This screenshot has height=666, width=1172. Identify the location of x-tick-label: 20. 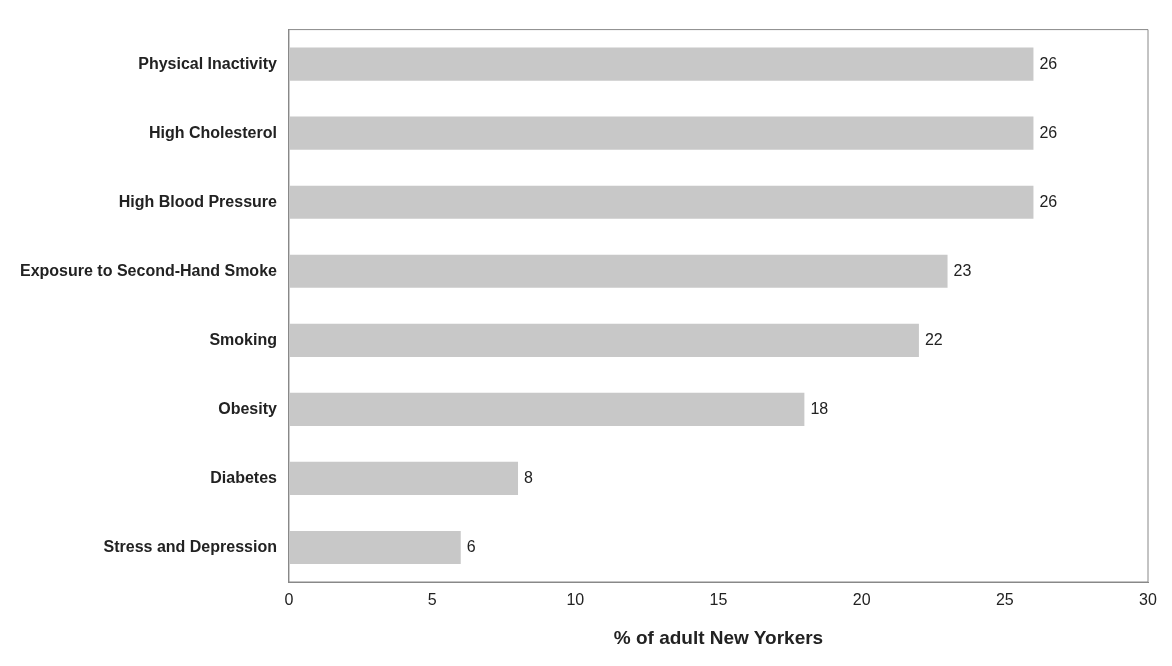
(861, 600).